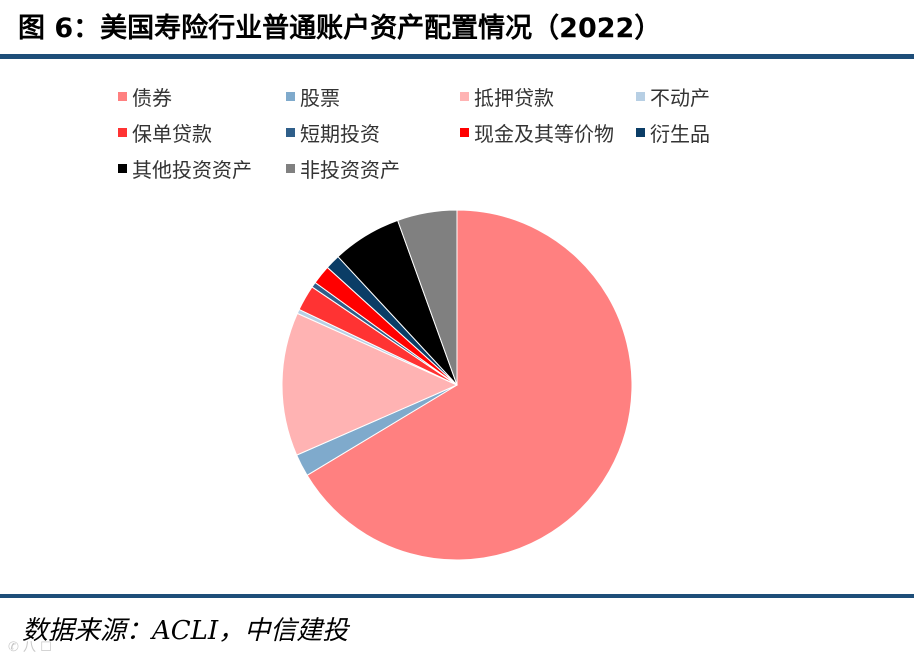  Describe the element at coordinates (340, 28) in the screenshot. I see `chart-title: 图 6：美国寿险行业普通账户资产配置情况（2022）` at that location.